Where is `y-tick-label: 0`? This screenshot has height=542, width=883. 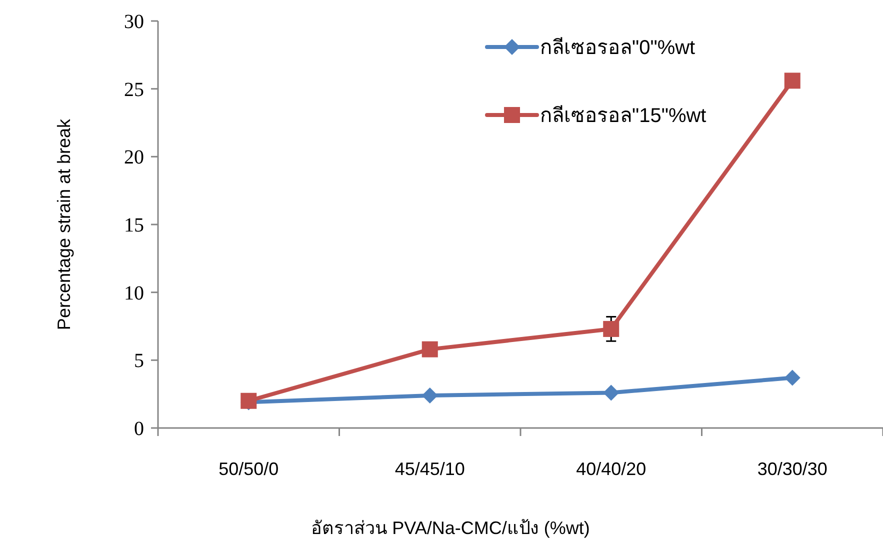
y-tick-label: 0 is located at coordinates (139, 429).